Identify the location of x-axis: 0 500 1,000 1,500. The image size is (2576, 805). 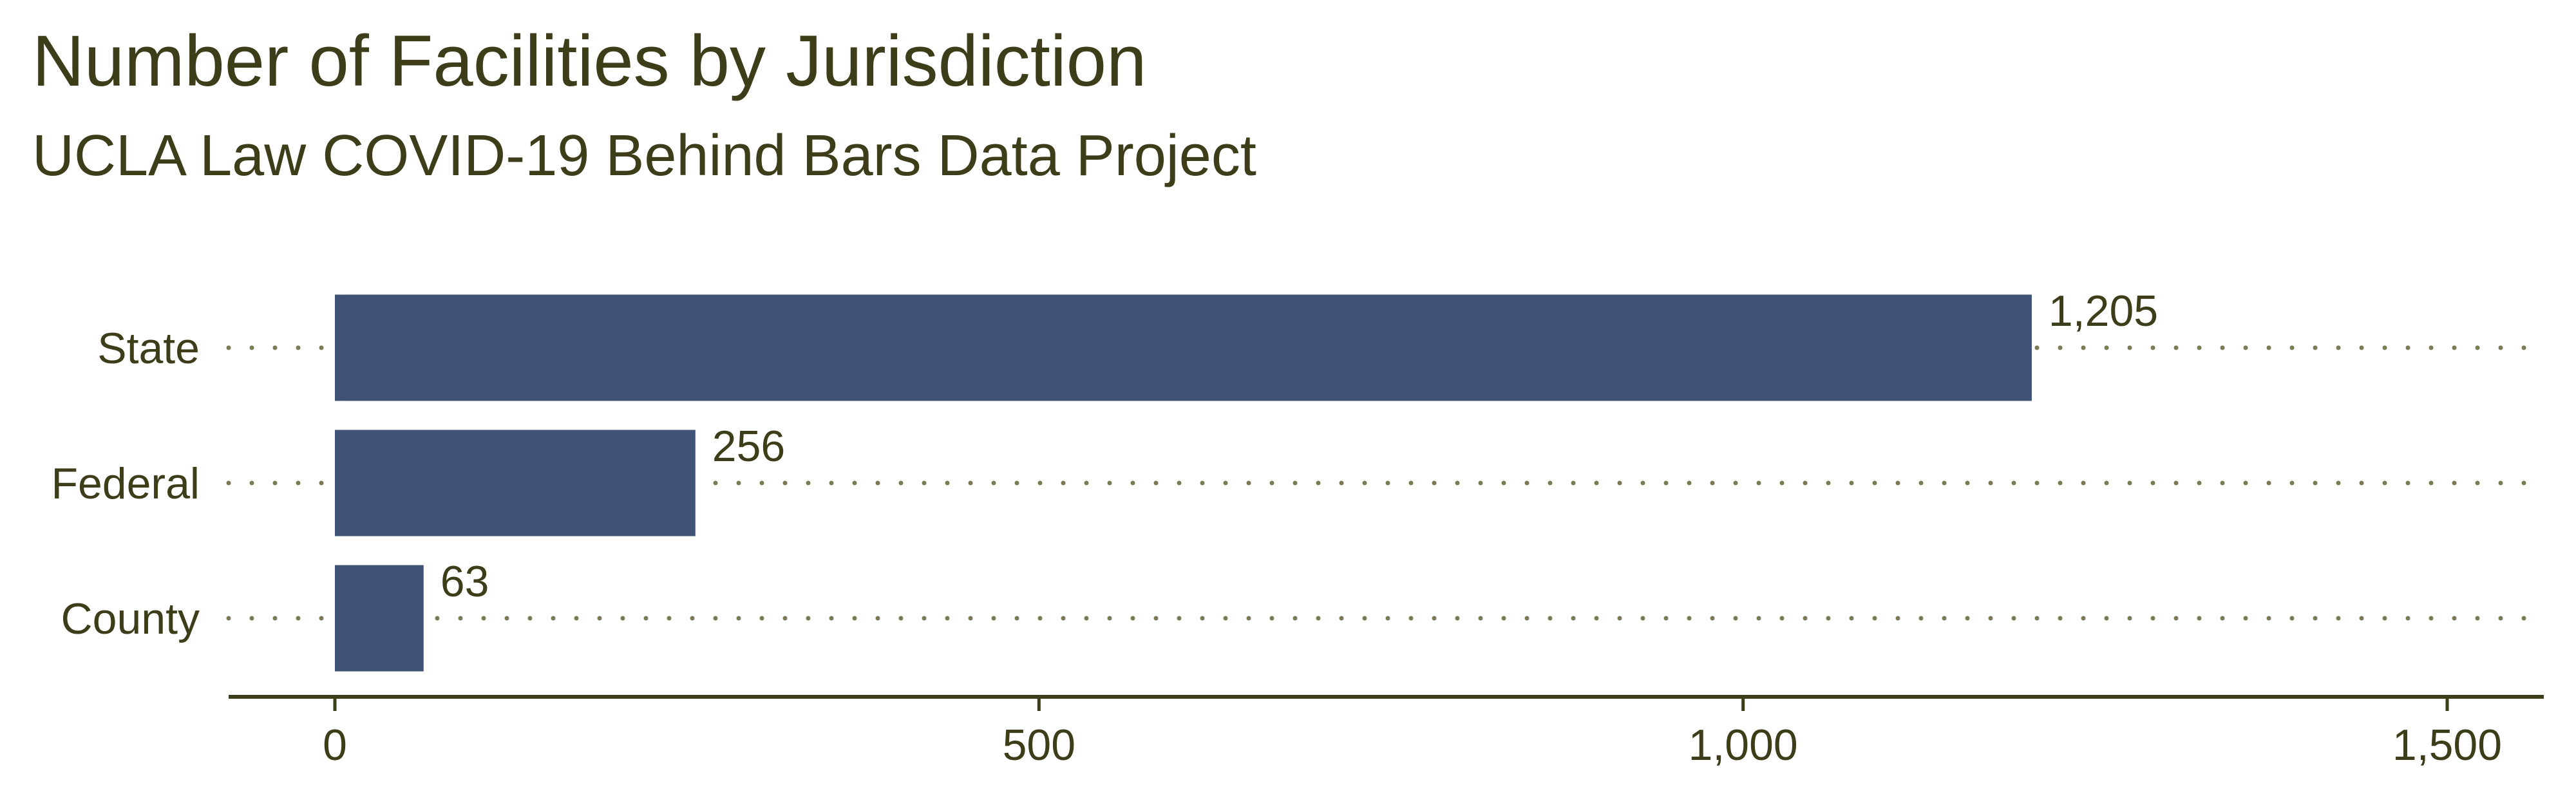
(1386, 732).